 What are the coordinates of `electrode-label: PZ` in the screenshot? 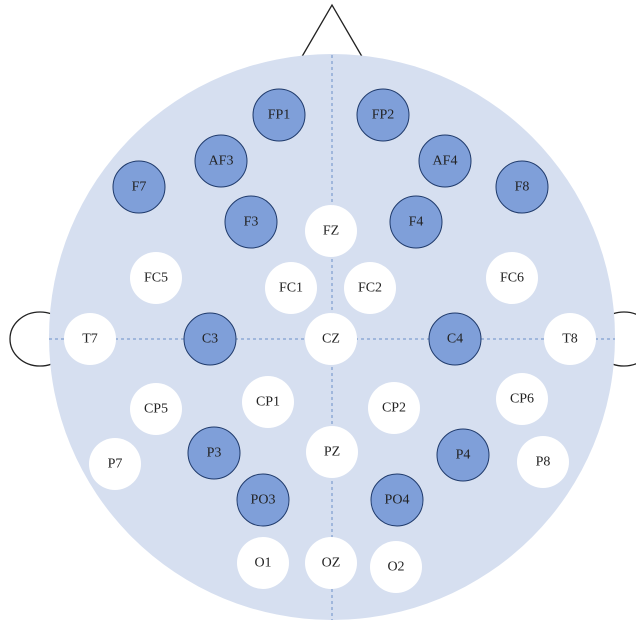 It's located at (332, 452).